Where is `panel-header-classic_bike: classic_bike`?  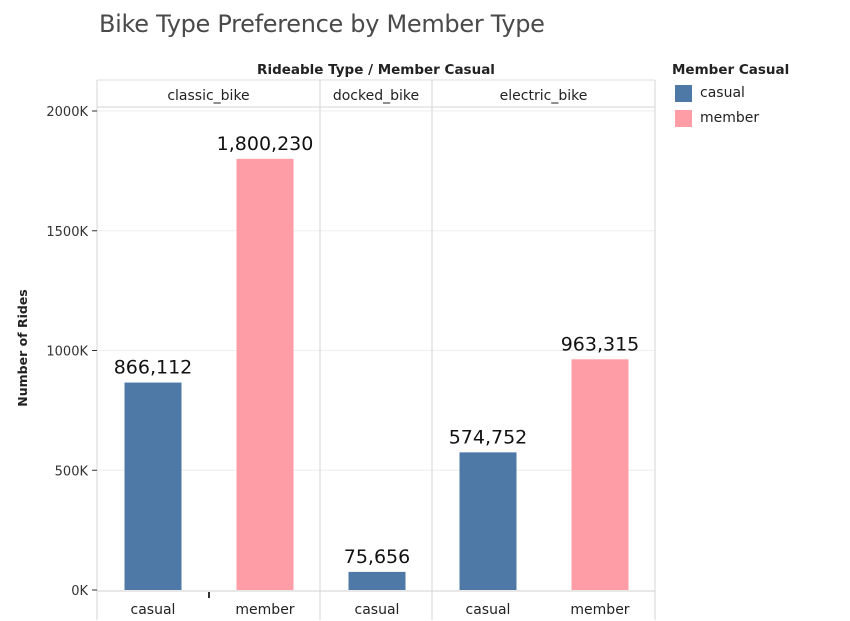 panel-header-classic_bike: classic_bike is located at coordinates (208, 96).